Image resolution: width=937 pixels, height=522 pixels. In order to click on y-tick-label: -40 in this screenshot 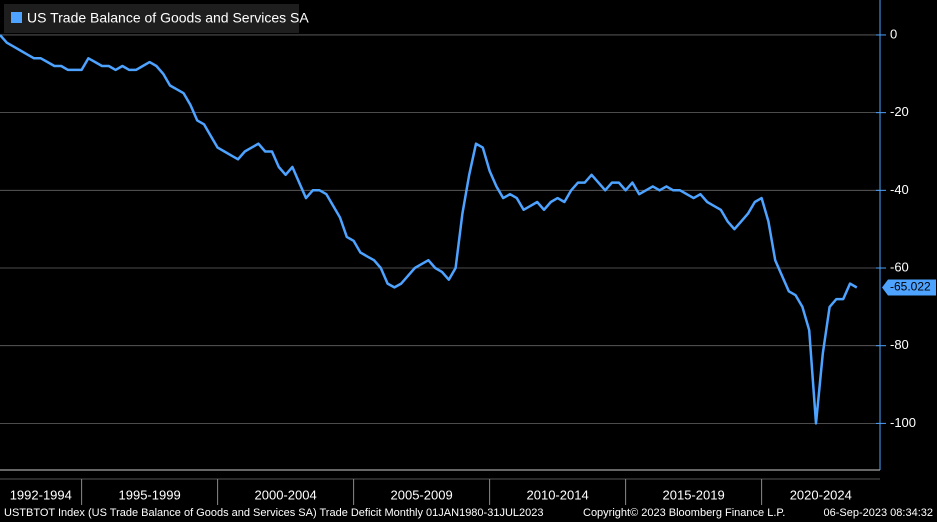, I will do `click(899, 189)`.